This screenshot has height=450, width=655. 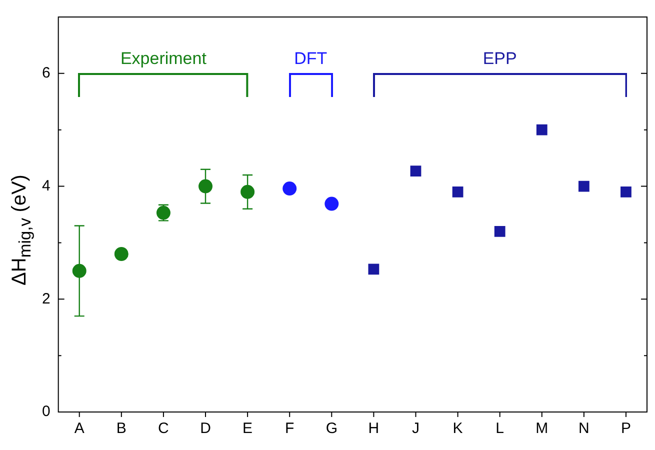 I want to click on x-tick-label: M, so click(x=542, y=429).